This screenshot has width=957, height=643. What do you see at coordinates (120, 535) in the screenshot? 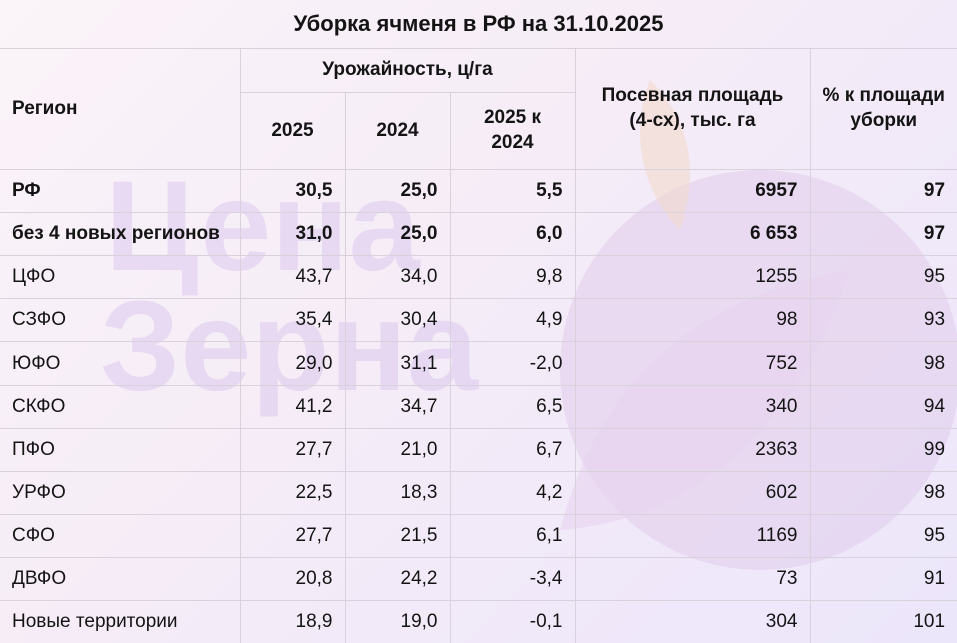
I see `region-name: СФО` at bounding box center [120, 535].